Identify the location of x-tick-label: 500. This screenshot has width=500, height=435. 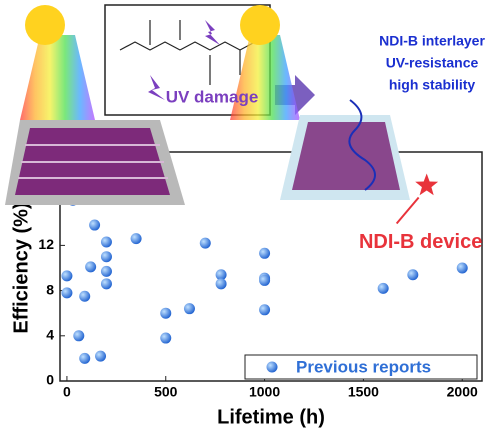
(166, 392).